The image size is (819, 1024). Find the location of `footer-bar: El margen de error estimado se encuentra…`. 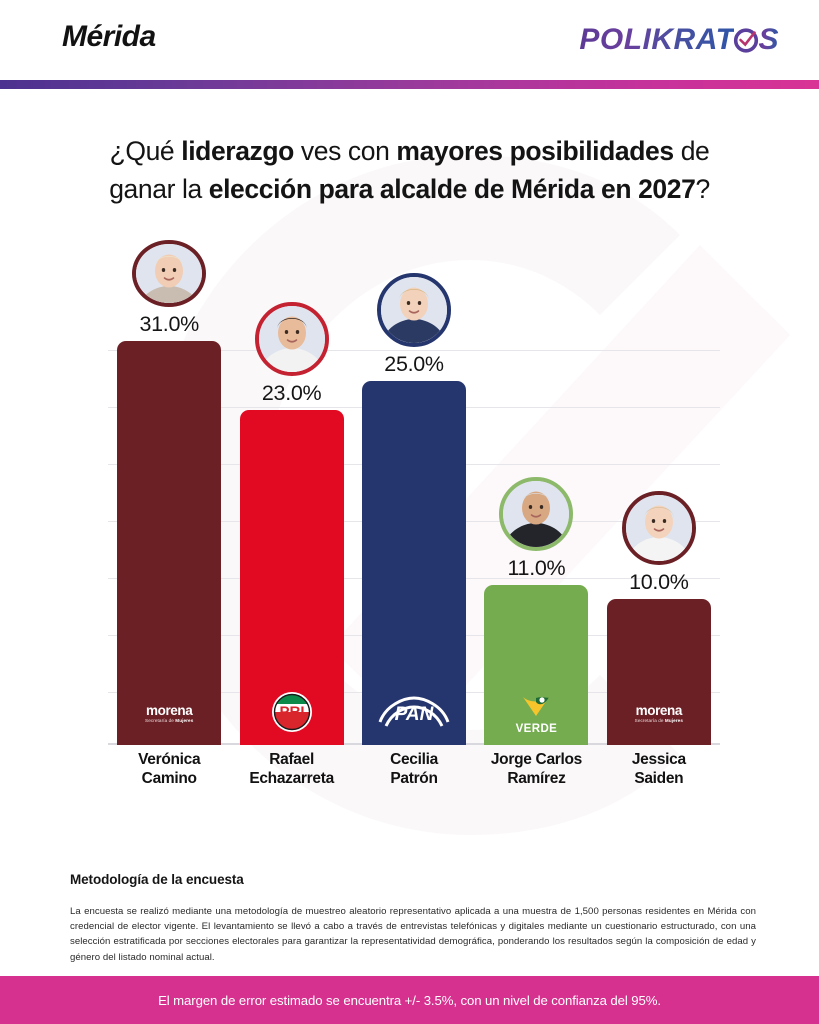

footer-bar: El margen de error estimado se encuentra… is located at coordinates (409, 1000).